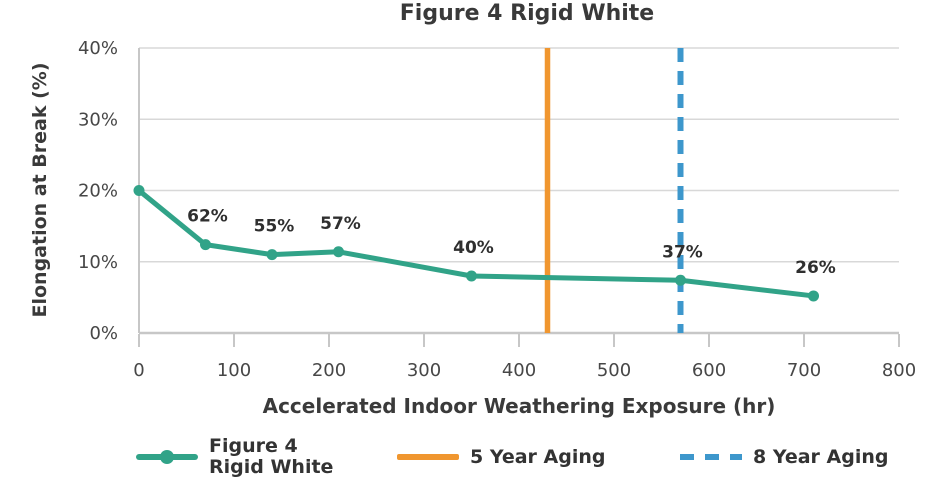 The image size is (940, 494). I want to click on five-year-line-swatch, so click(428, 457).